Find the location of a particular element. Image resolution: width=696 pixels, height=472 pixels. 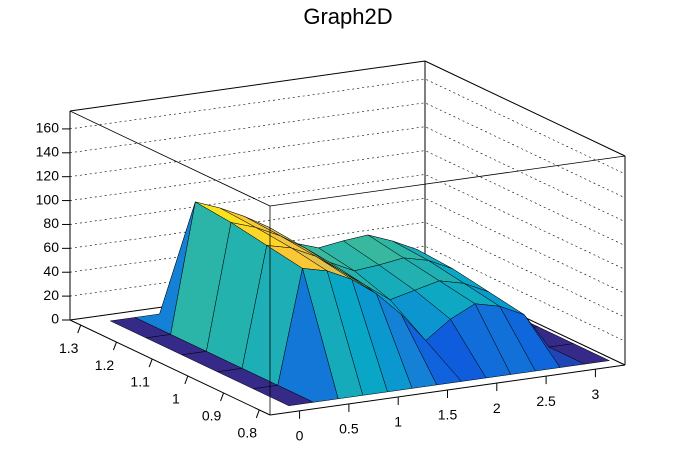

x-tick-label: 1 is located at coordinates (398, 422).